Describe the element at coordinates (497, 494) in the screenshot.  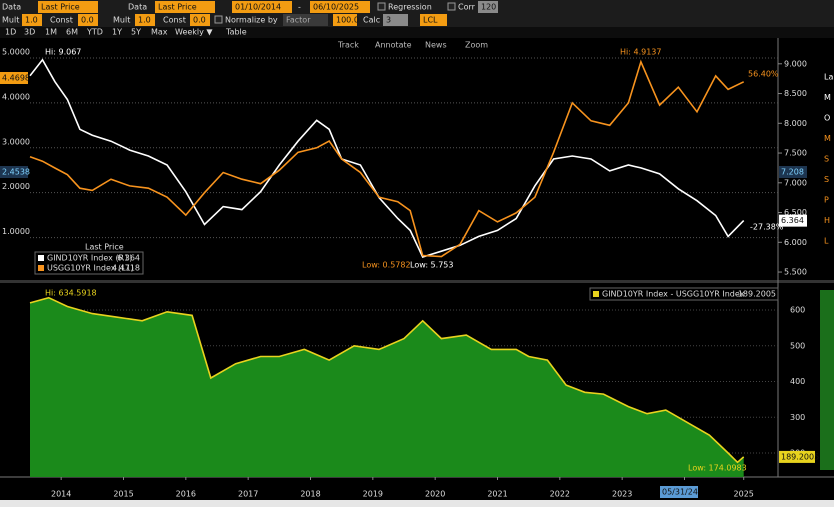
I see `x-tick-label: 2021` at that location.